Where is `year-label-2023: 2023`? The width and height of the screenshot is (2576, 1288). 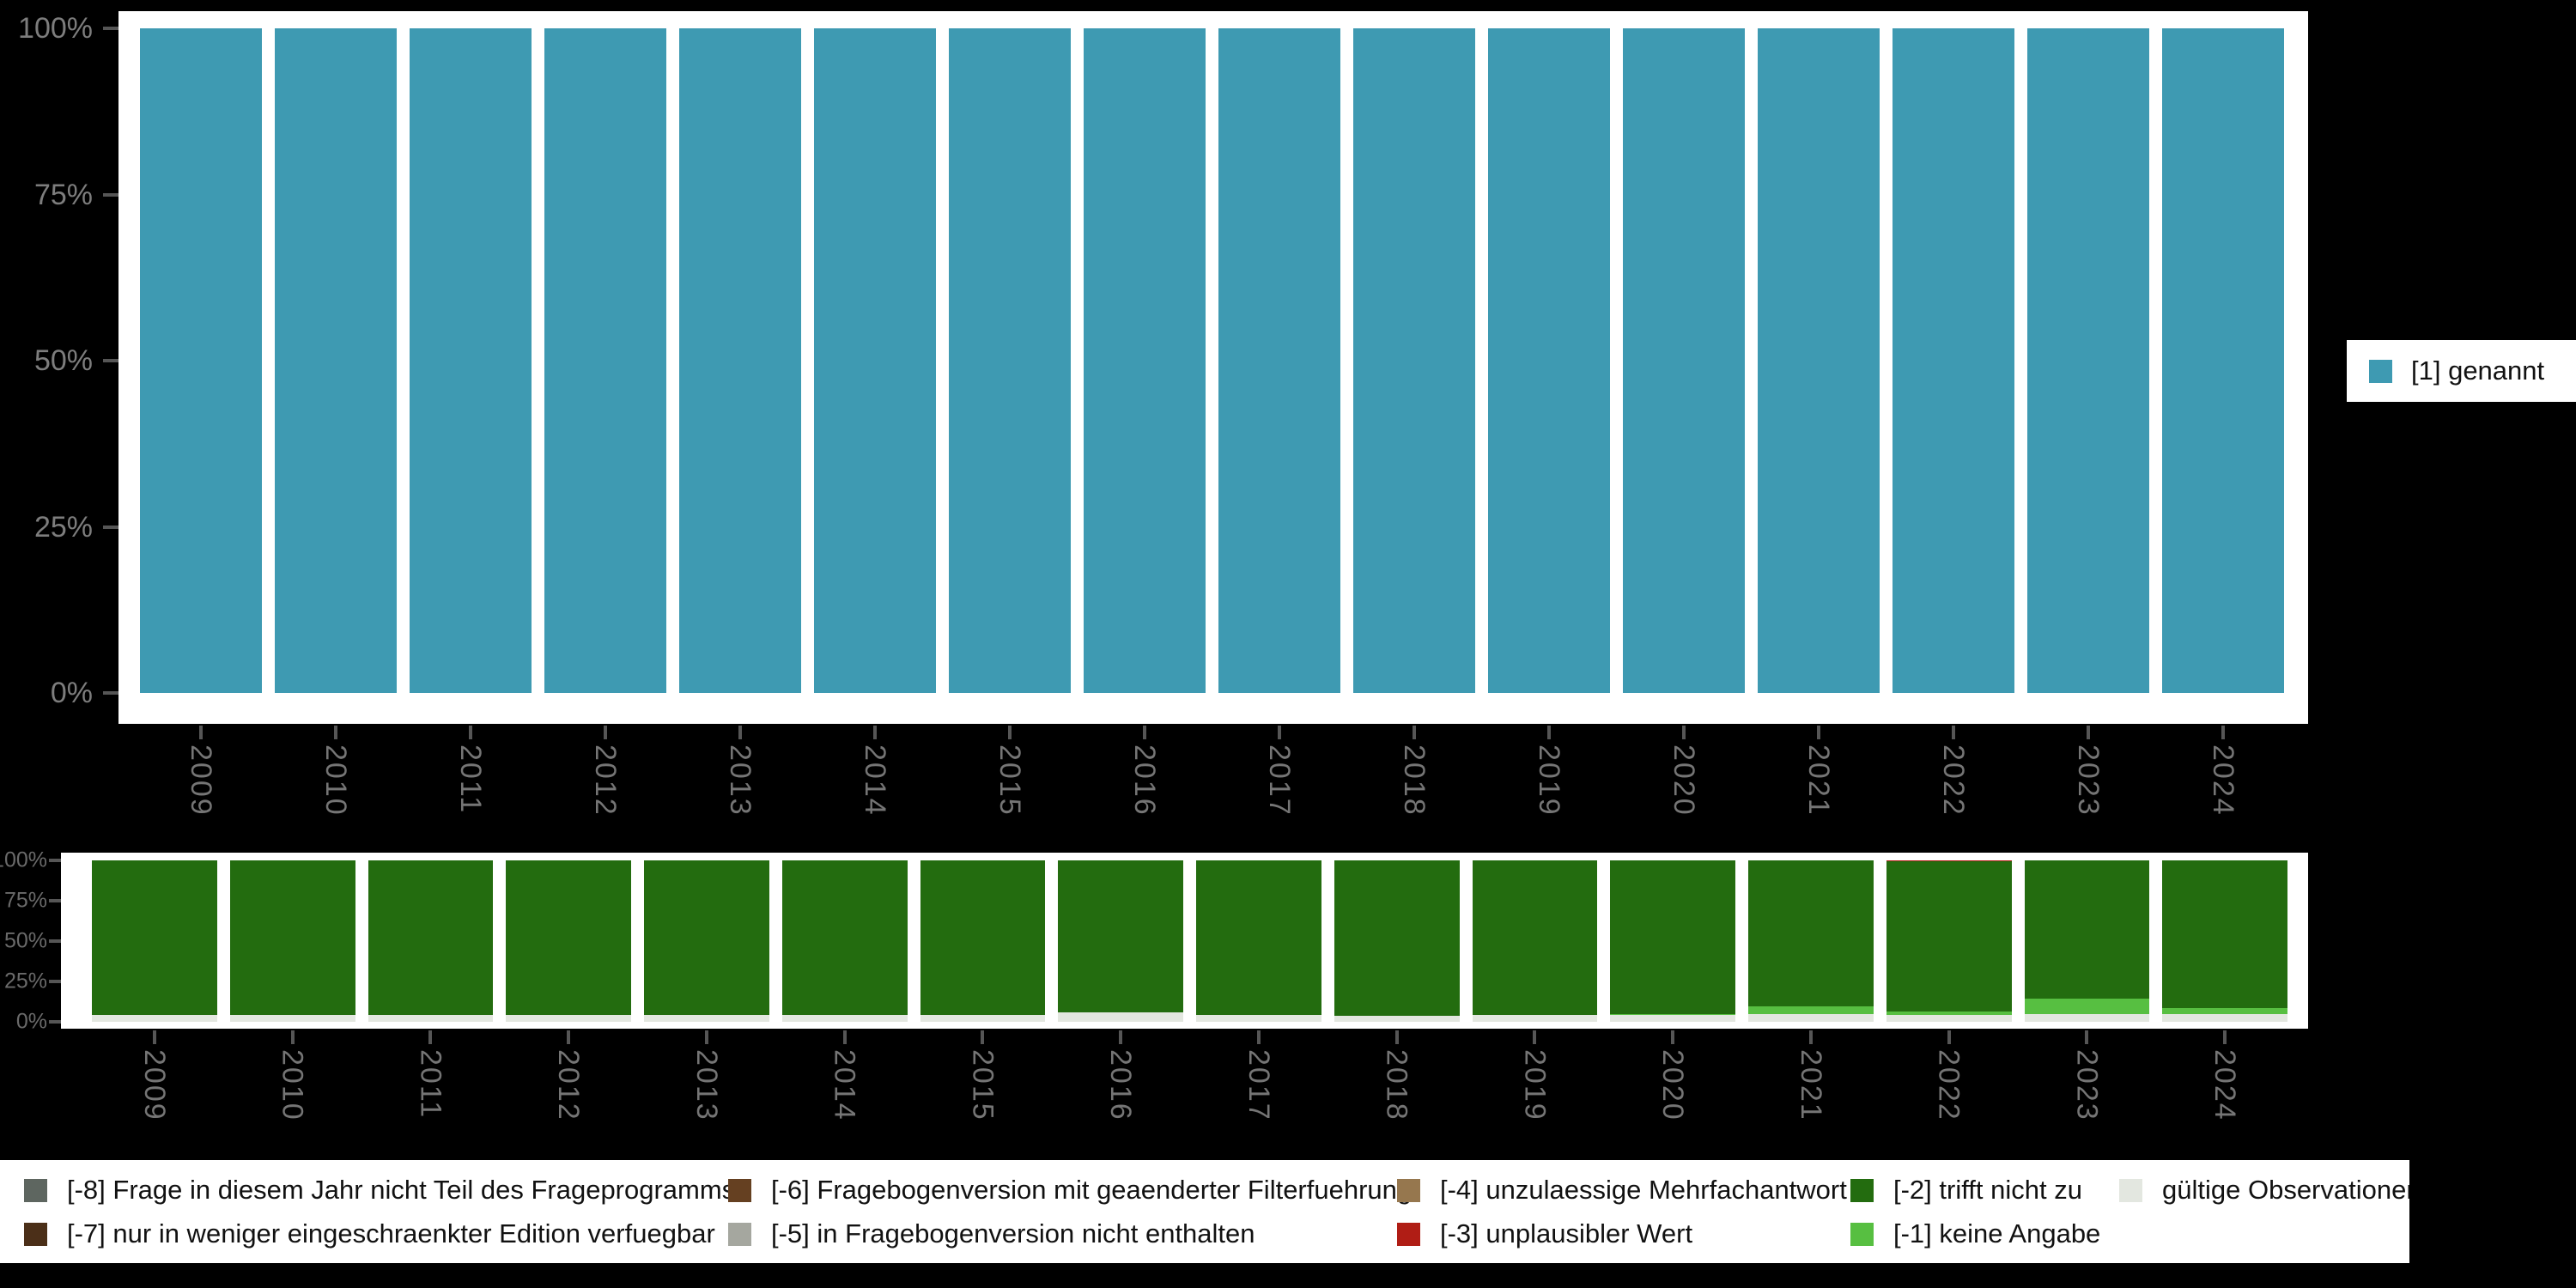 year-label-2023: 2023 is located at coordinates (2087, 1085).